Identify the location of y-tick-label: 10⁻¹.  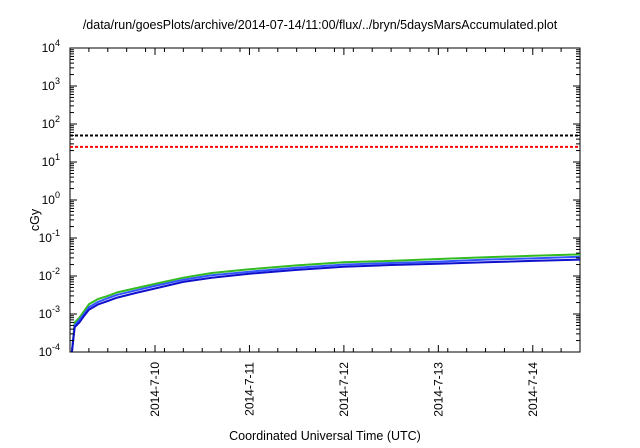
(49, 236).